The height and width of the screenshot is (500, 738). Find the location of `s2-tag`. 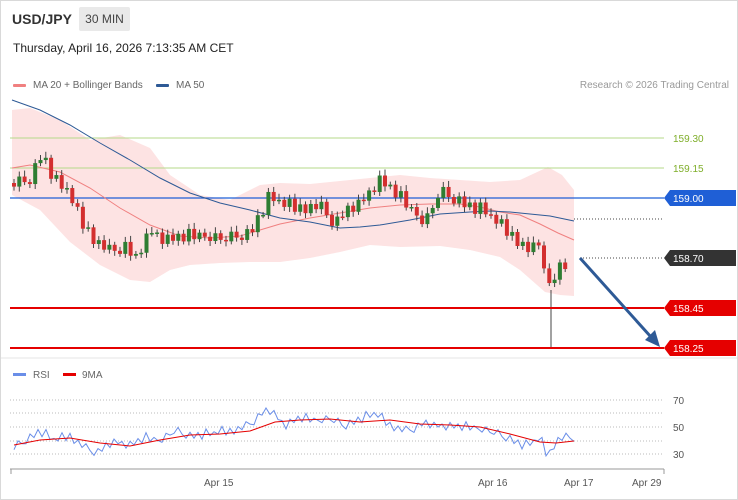

s2-tag is located at coordinates (700, 348).